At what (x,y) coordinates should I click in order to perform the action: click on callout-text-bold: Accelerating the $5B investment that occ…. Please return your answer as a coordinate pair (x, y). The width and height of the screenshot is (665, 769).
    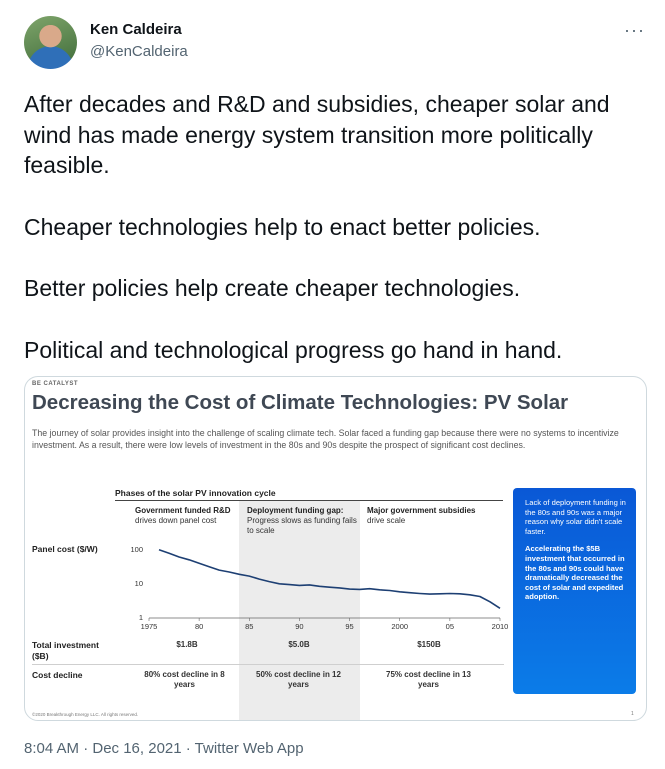
    Looking at the image, I should click on (575, 573).